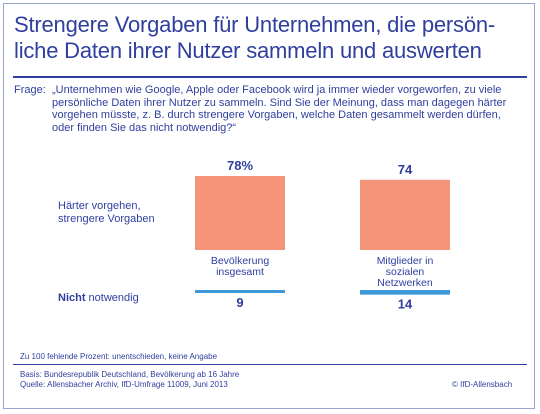 The image size is (540, 414). I want to click on bar-label-harder-0: 78%, so click(240, 165).